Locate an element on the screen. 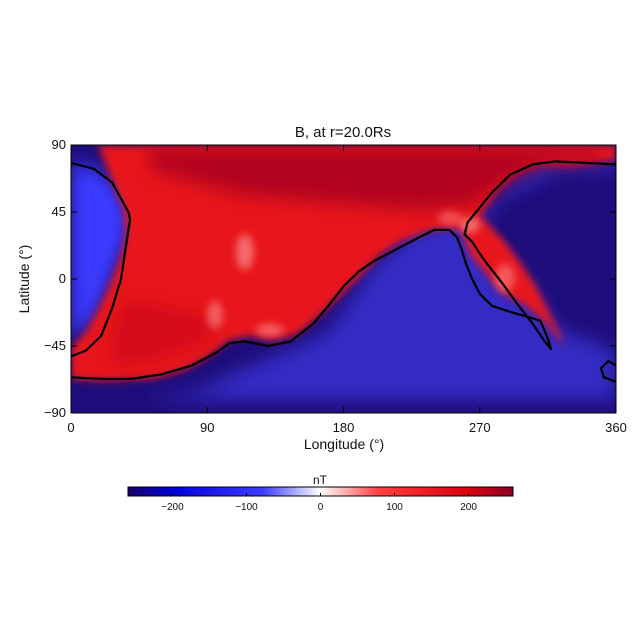 The height and width of the screenshot is (640, 640). y-tick-label: −90 is located at coordinates (55, 412).